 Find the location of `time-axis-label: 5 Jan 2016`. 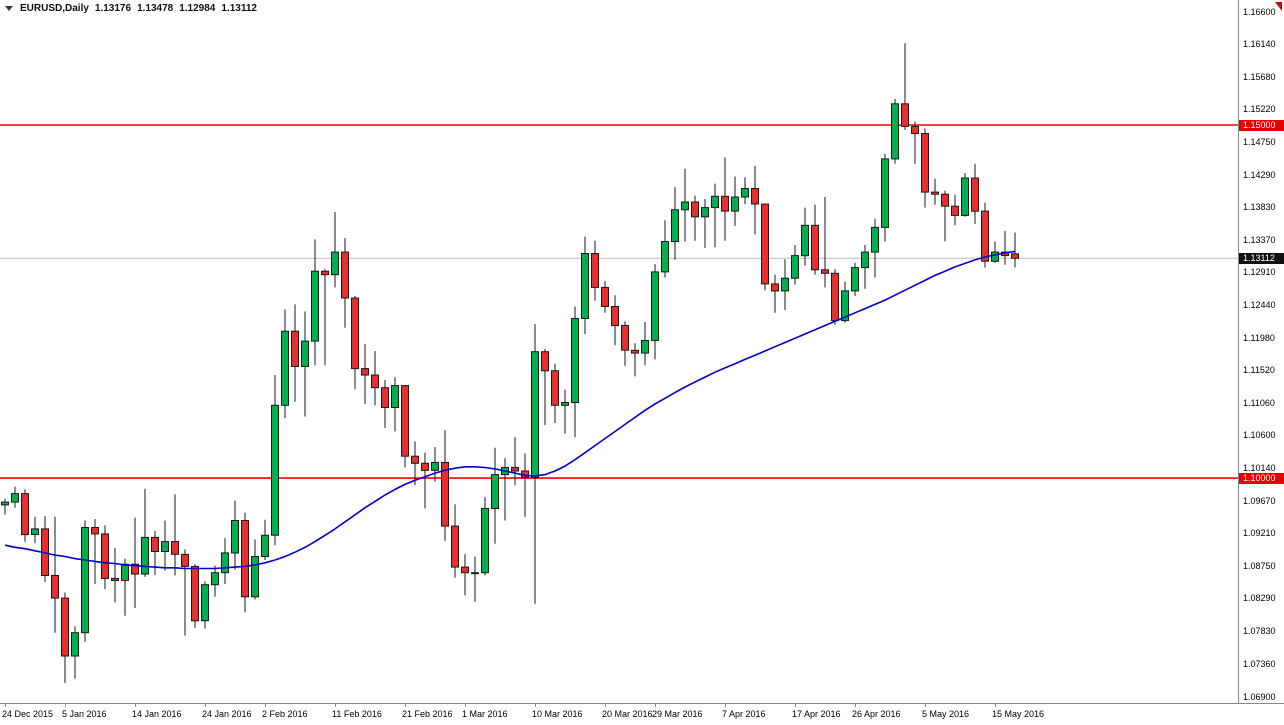

time-axis-label: 5 Jan 2016 is located at coordinates (84, 714).